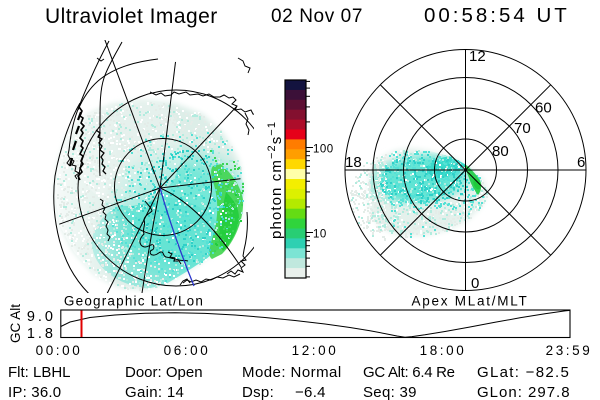  I want to click on svg-text: 18, so click(353, 162).